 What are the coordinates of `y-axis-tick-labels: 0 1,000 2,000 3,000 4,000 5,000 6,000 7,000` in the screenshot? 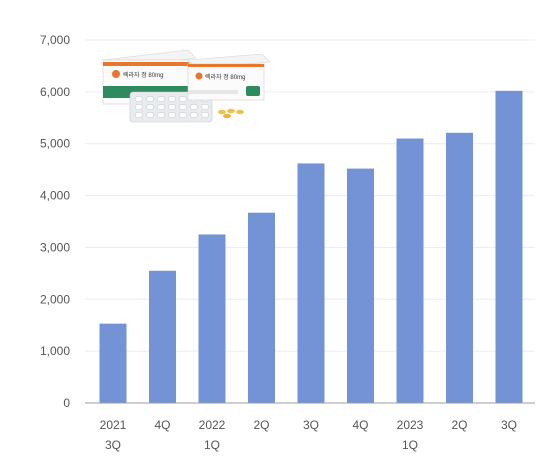 It's located at (55, 221).